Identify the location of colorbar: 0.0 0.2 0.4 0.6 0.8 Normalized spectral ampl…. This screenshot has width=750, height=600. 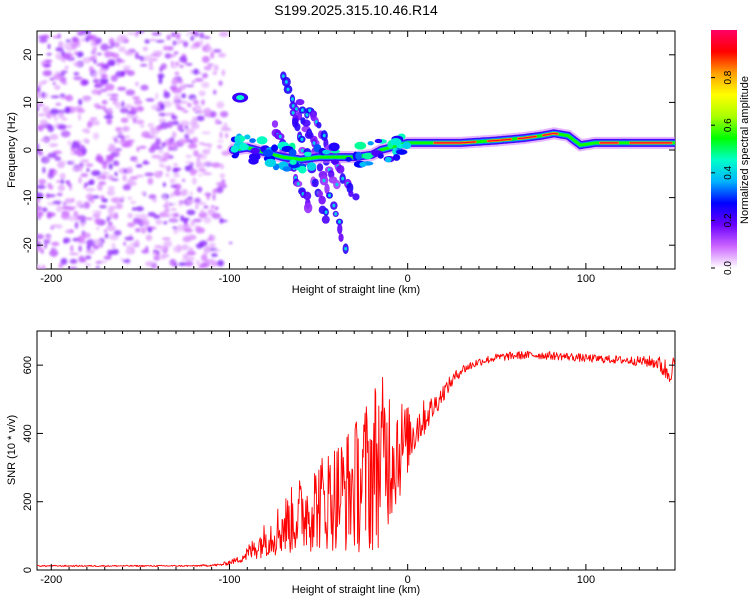
(730, 152).